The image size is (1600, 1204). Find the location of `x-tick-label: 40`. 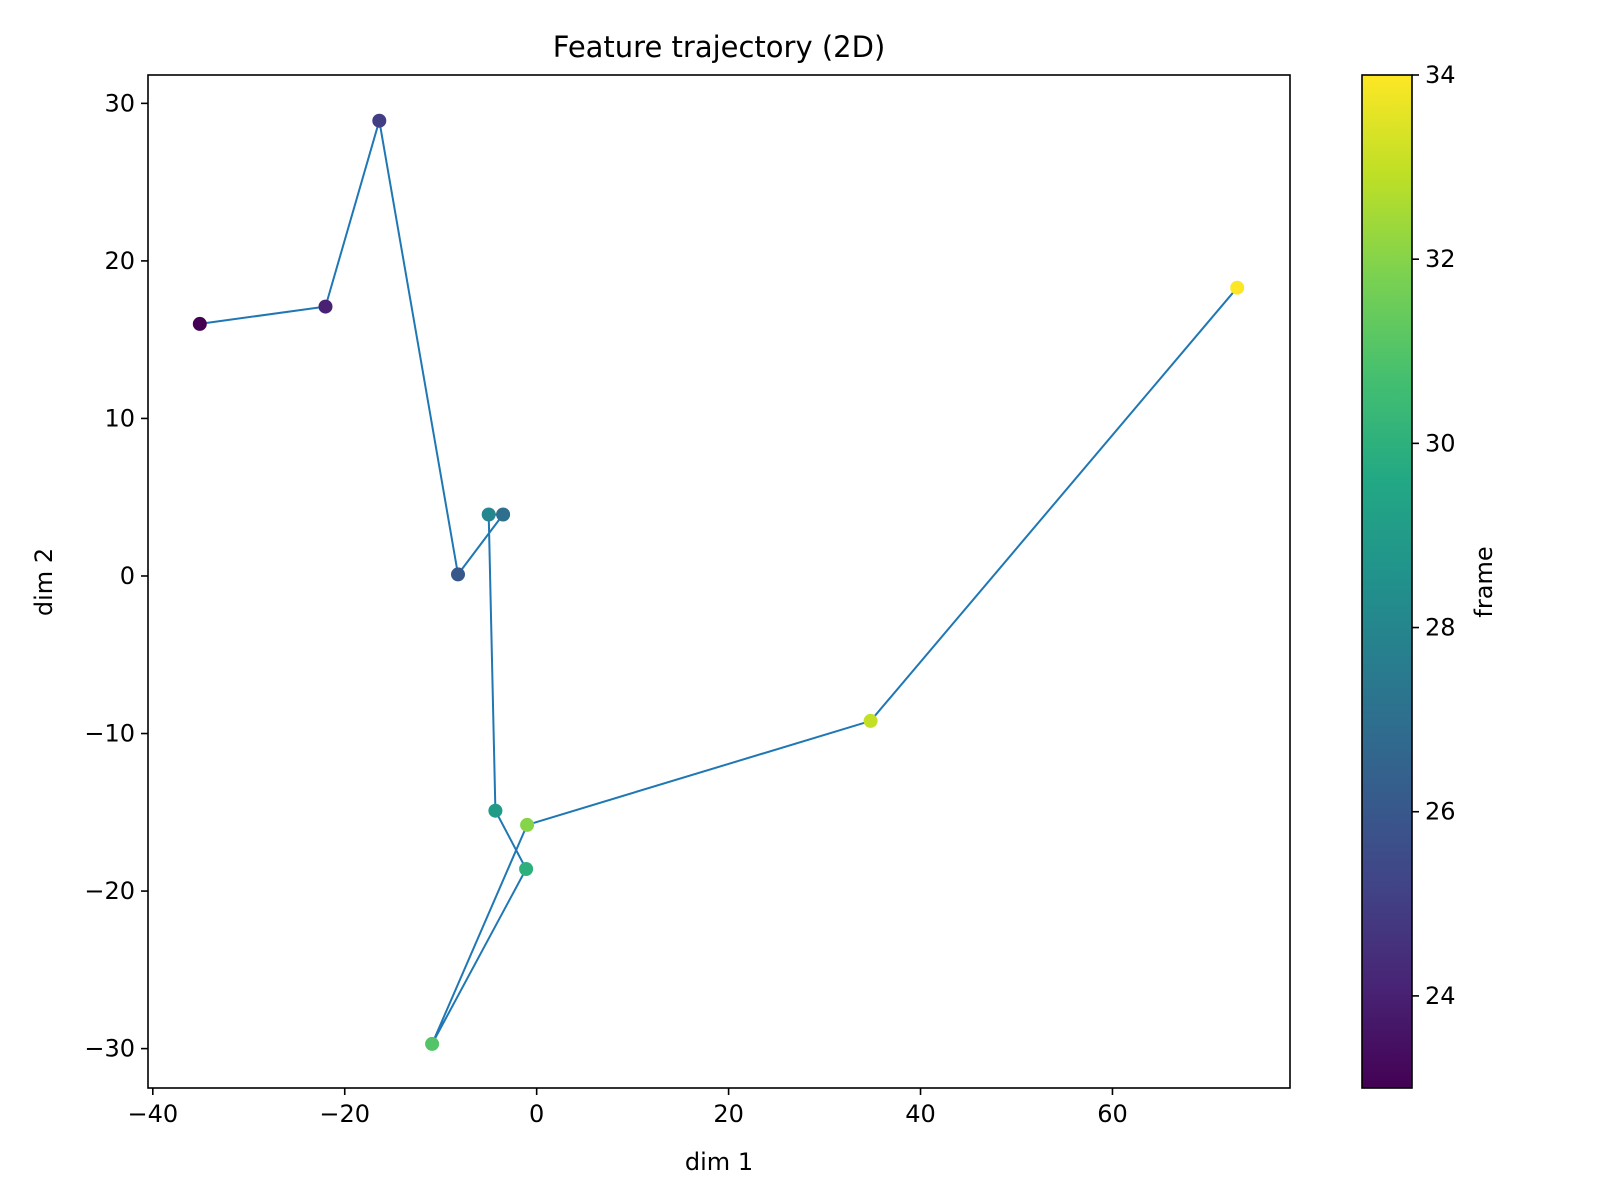

x-tick-label: 40 is located at coordinates (920, 1114).